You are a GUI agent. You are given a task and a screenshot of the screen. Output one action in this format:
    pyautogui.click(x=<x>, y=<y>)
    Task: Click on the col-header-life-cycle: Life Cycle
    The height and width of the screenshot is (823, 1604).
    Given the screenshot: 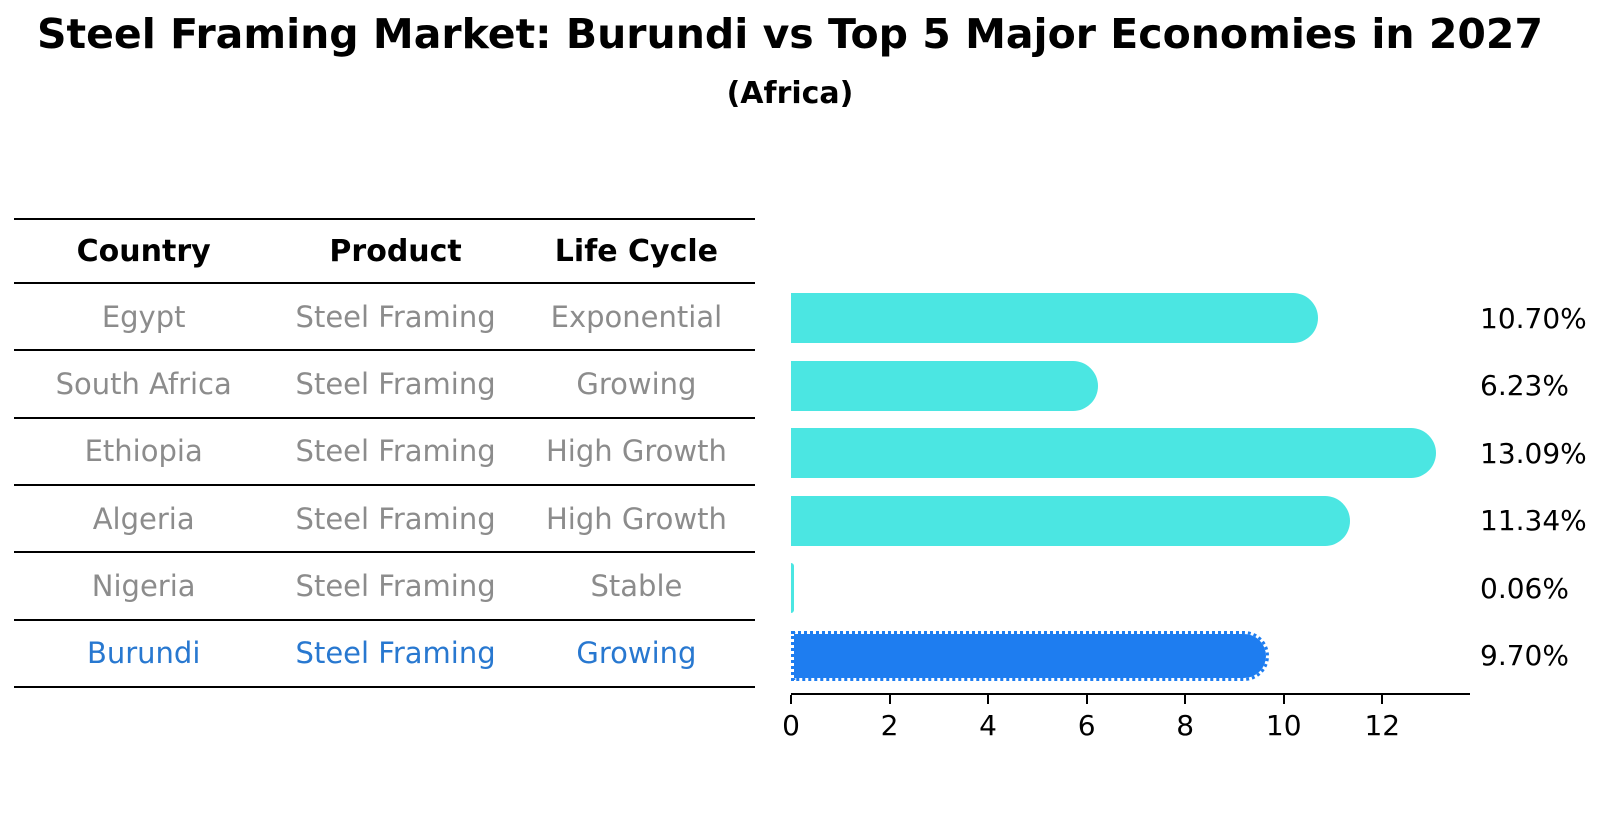 What is the action you would take?
    pyautogui.click(x=636, y=251)
    